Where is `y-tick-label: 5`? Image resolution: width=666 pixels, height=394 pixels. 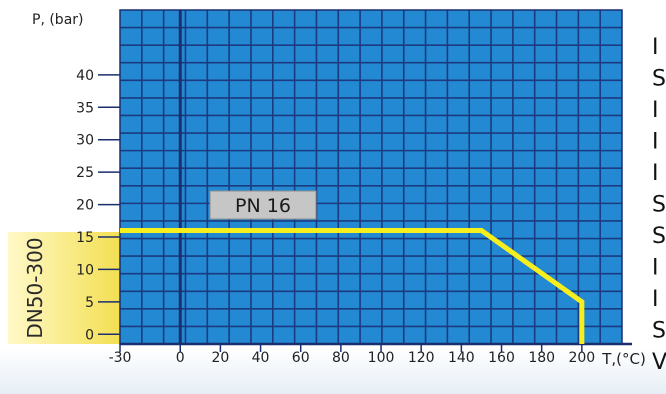
y-tick-label: 5 is located at coordinates (89, 303).